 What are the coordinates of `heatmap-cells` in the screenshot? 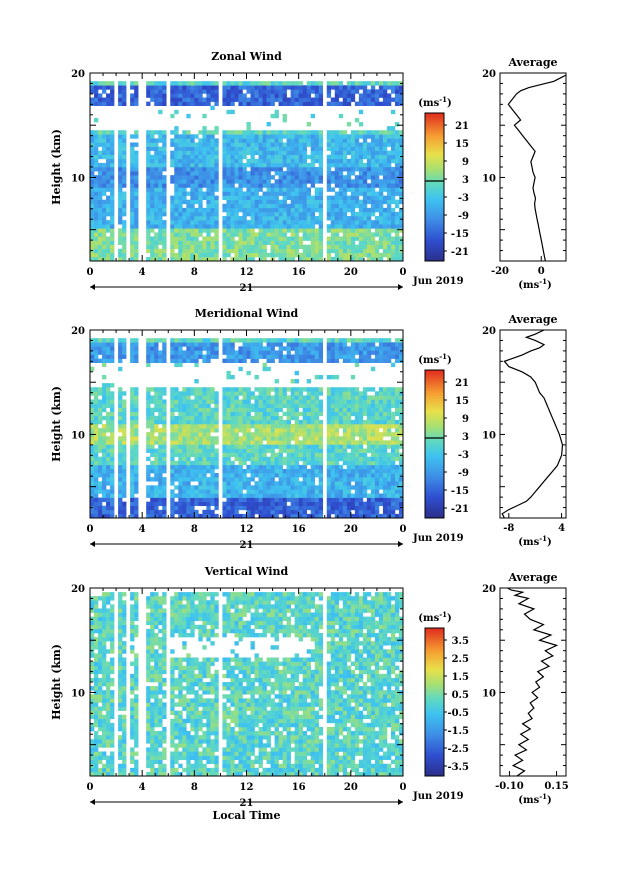 It's located at (247, 171).